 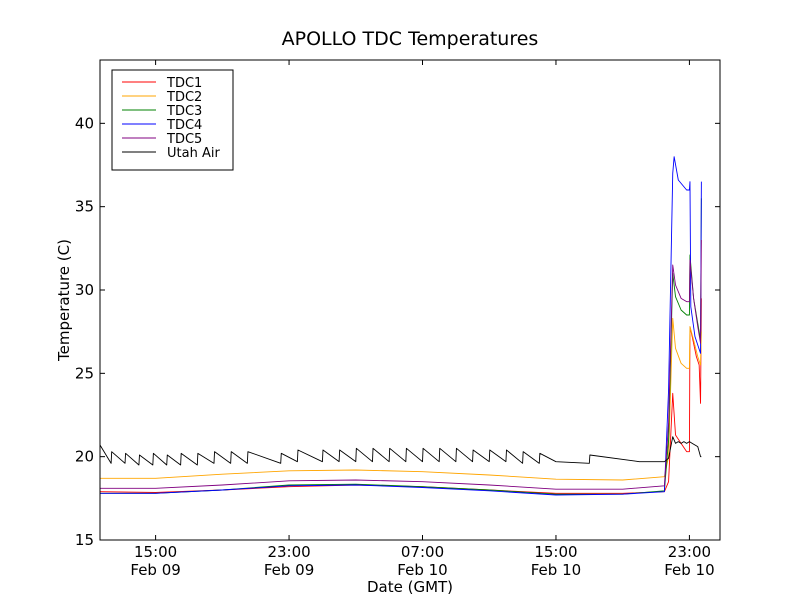 I want to click on y-tick-label: 15, so click(x=84, y=540).